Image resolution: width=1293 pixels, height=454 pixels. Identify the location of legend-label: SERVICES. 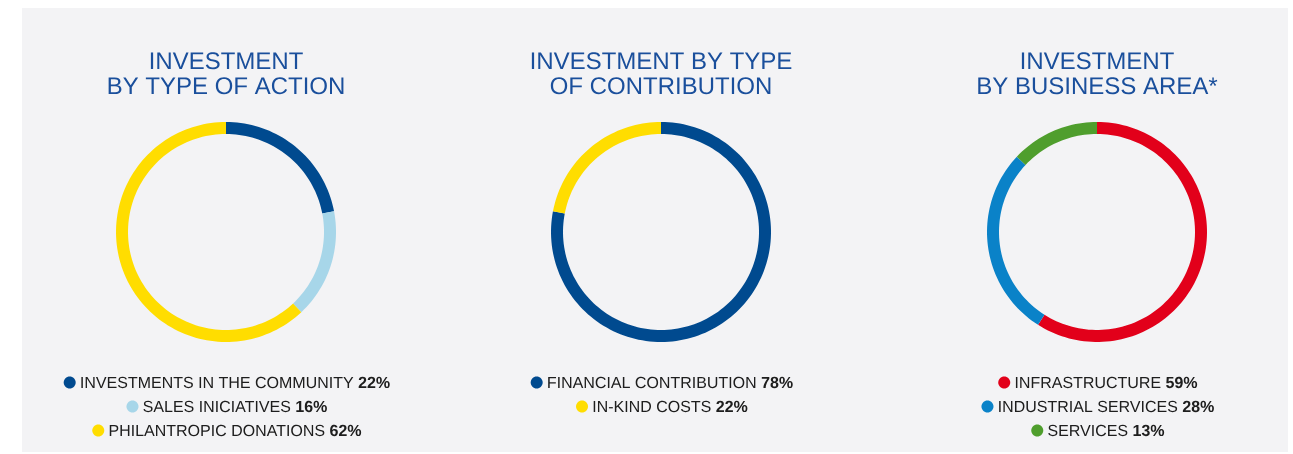
(1088, 430).